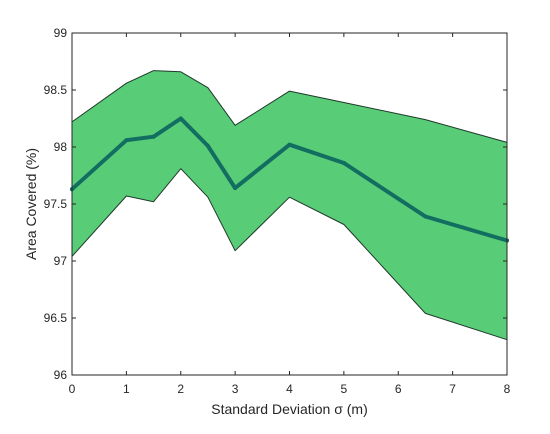 The image size is (550, 434). I want to click on x-tick-label: 0, so click(72, 389).